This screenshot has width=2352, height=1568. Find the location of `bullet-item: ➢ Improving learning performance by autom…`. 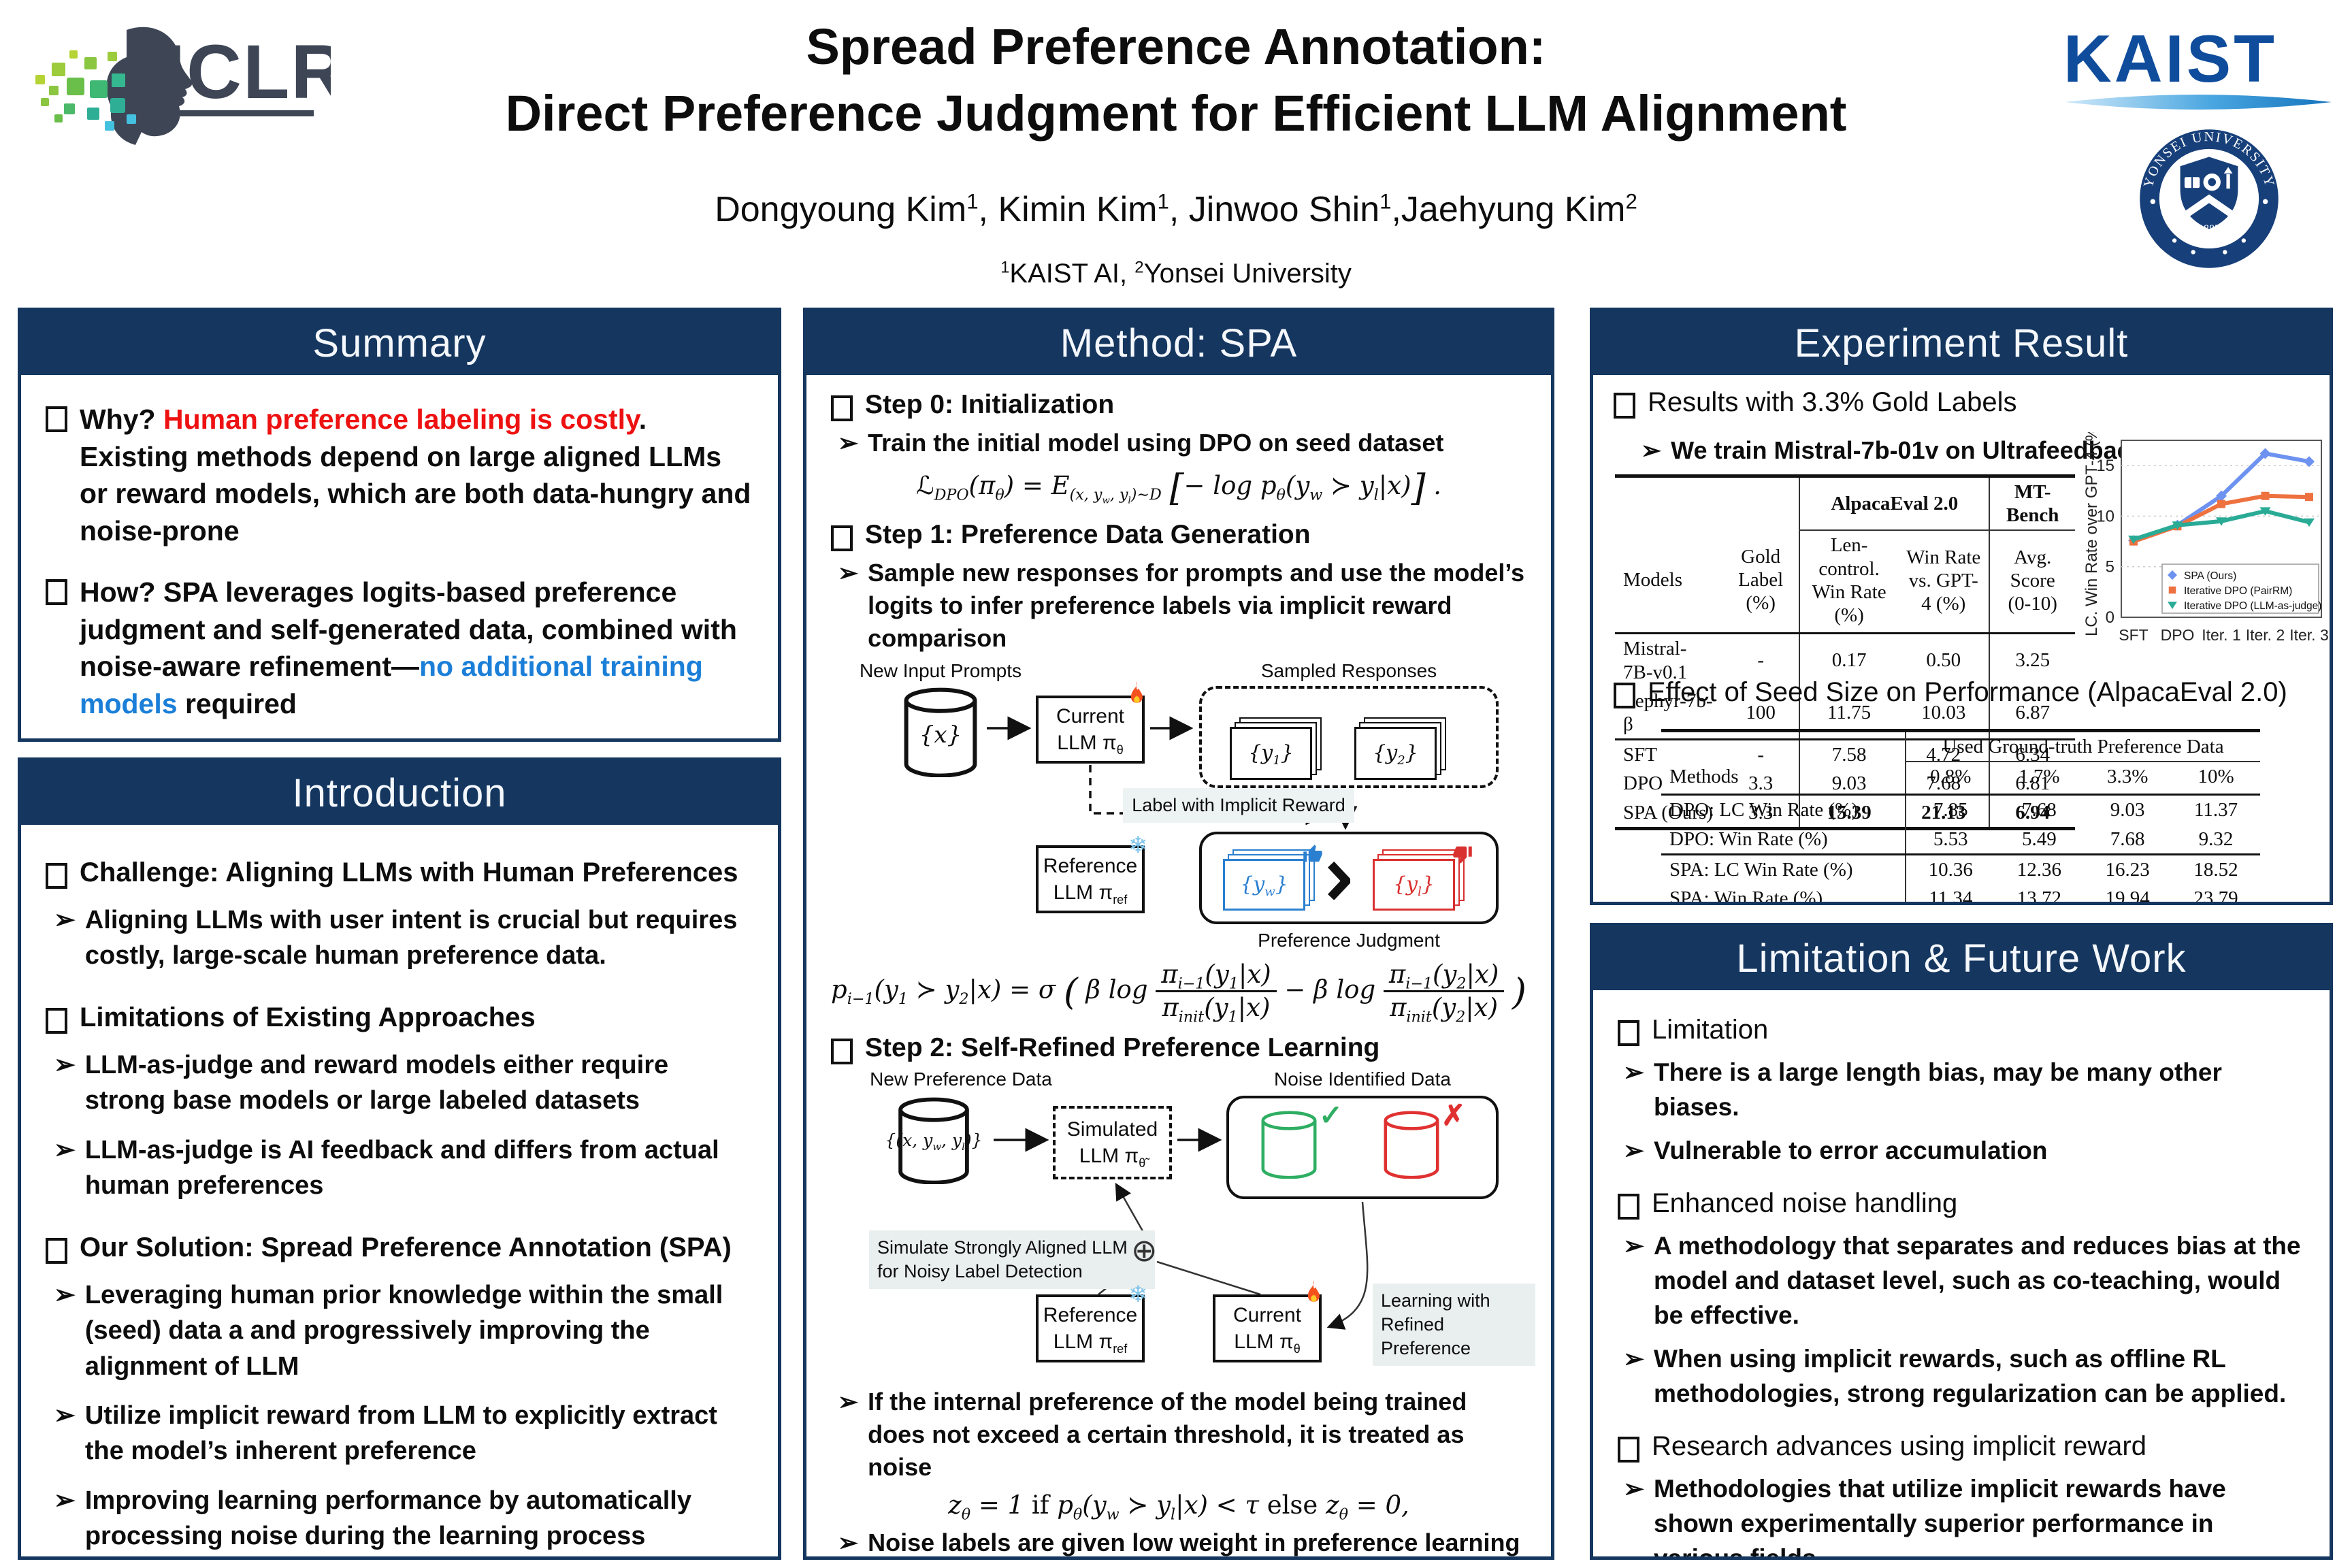

bullet-item: ➢ Improving learning performance by autom… is located at coordinates (403, 1519).